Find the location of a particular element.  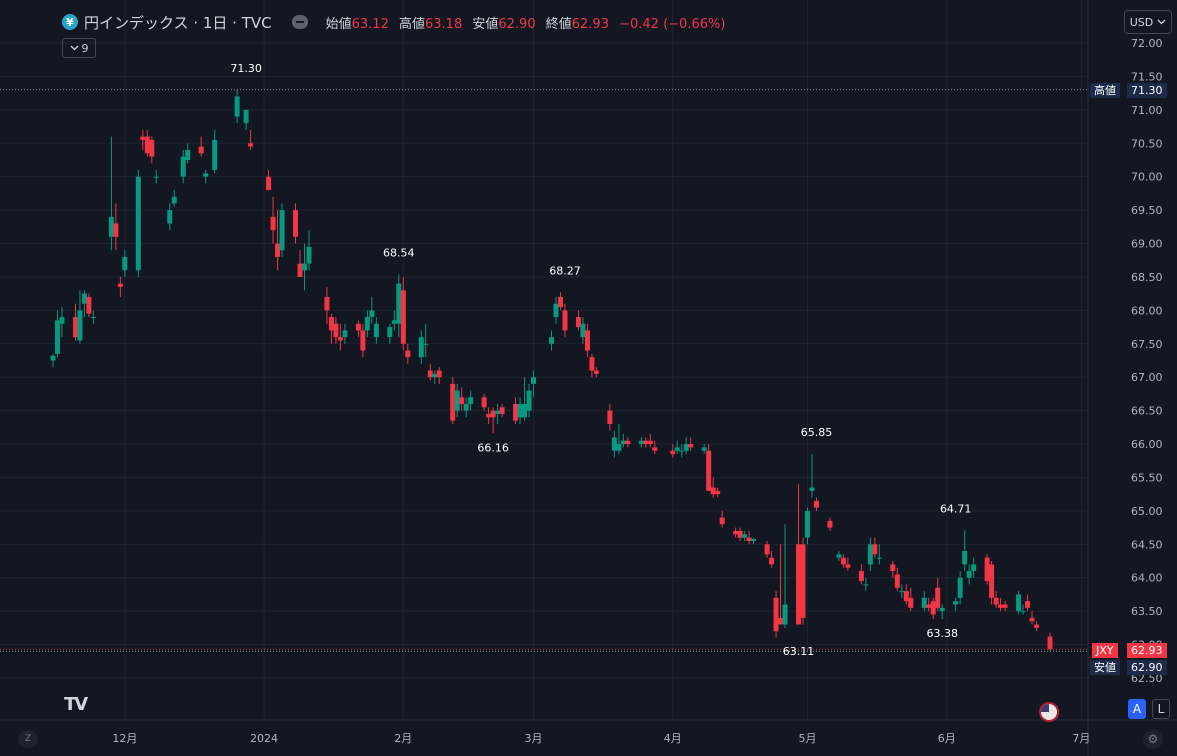

y-tick-label: 70.00 is located at coordinates (1147, 177).